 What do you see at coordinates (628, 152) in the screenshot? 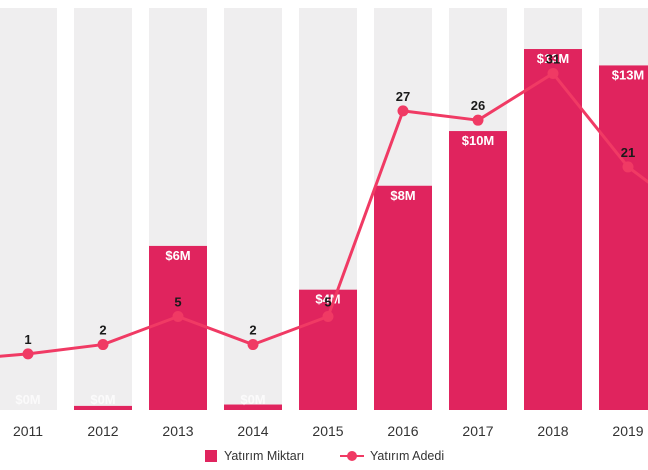
I see `line-point-label: 21` at bounding box center [628, 152].